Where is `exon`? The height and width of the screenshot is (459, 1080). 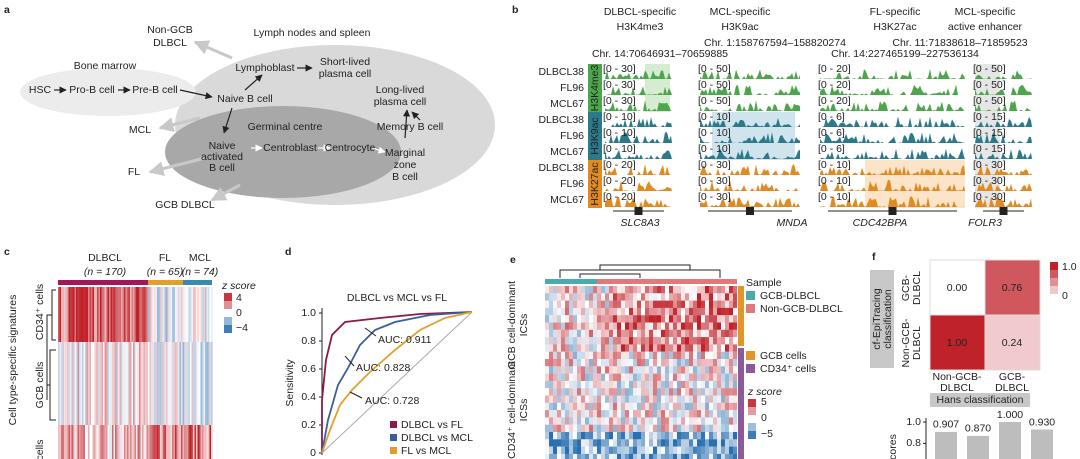 exon is located at coordinates (892, 211).